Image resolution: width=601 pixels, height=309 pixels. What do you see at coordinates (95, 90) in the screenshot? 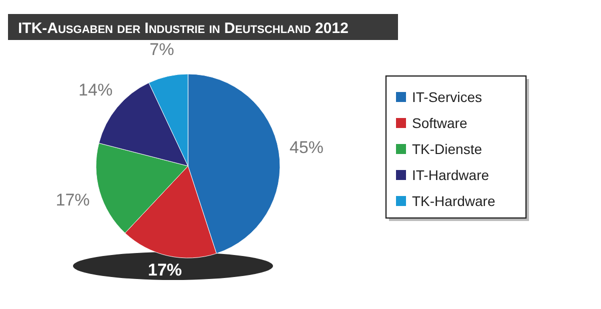
I see `data-label: 14%` at bounding box center [95, 90].